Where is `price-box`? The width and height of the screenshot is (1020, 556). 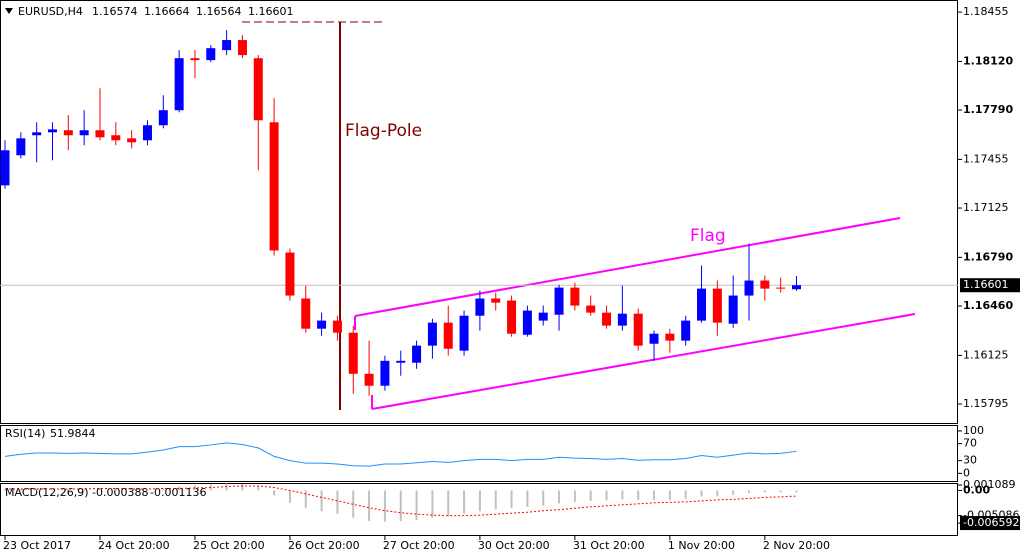
price-box is located at coordinates (990, 285).